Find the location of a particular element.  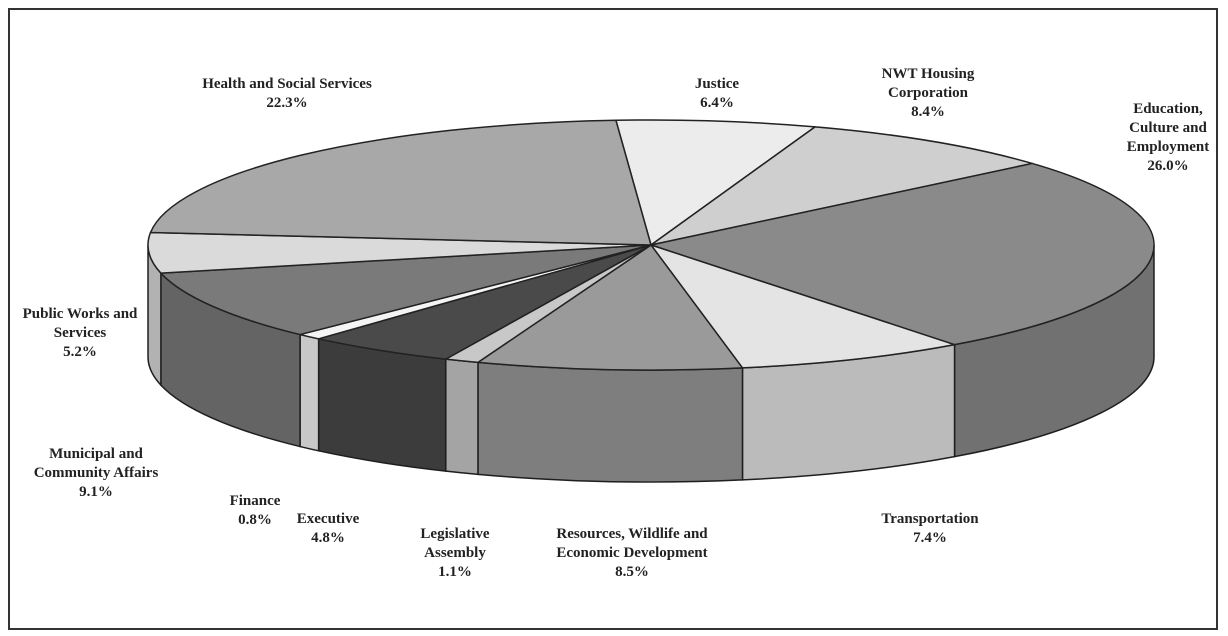

slice-label: Executive 4.8% is located at coordinates (328, 529).